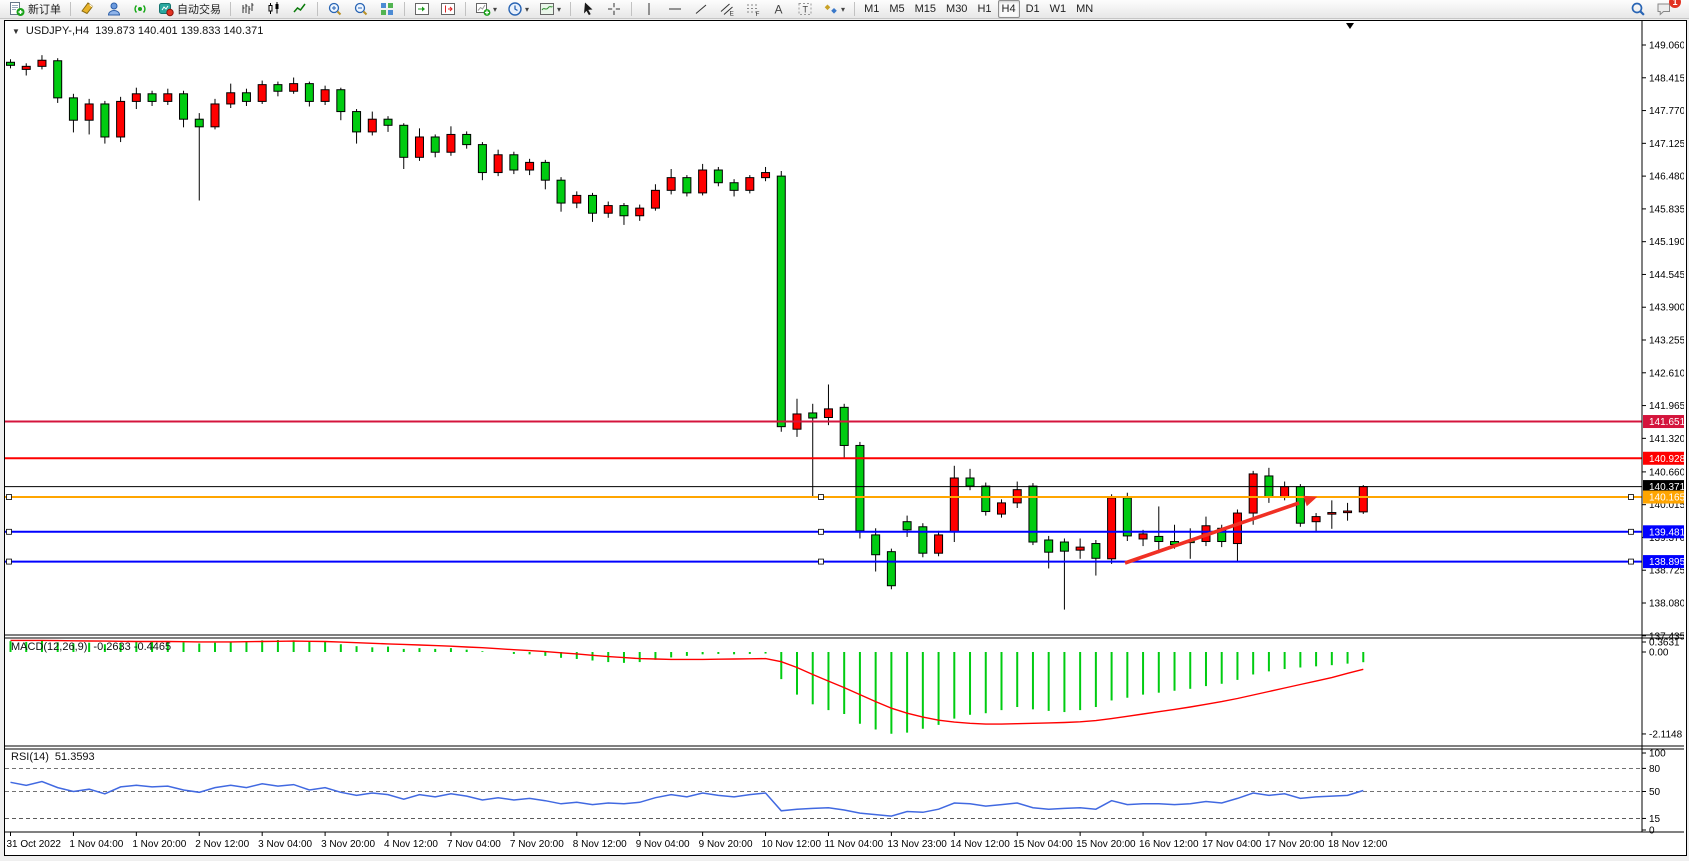 Image resolution: width=1689 pixels, height=861 pixels. What do you see at coordinates (387, 9) in the screenshot?
I see `tile-windows-button` at bounding box center [387, 9].